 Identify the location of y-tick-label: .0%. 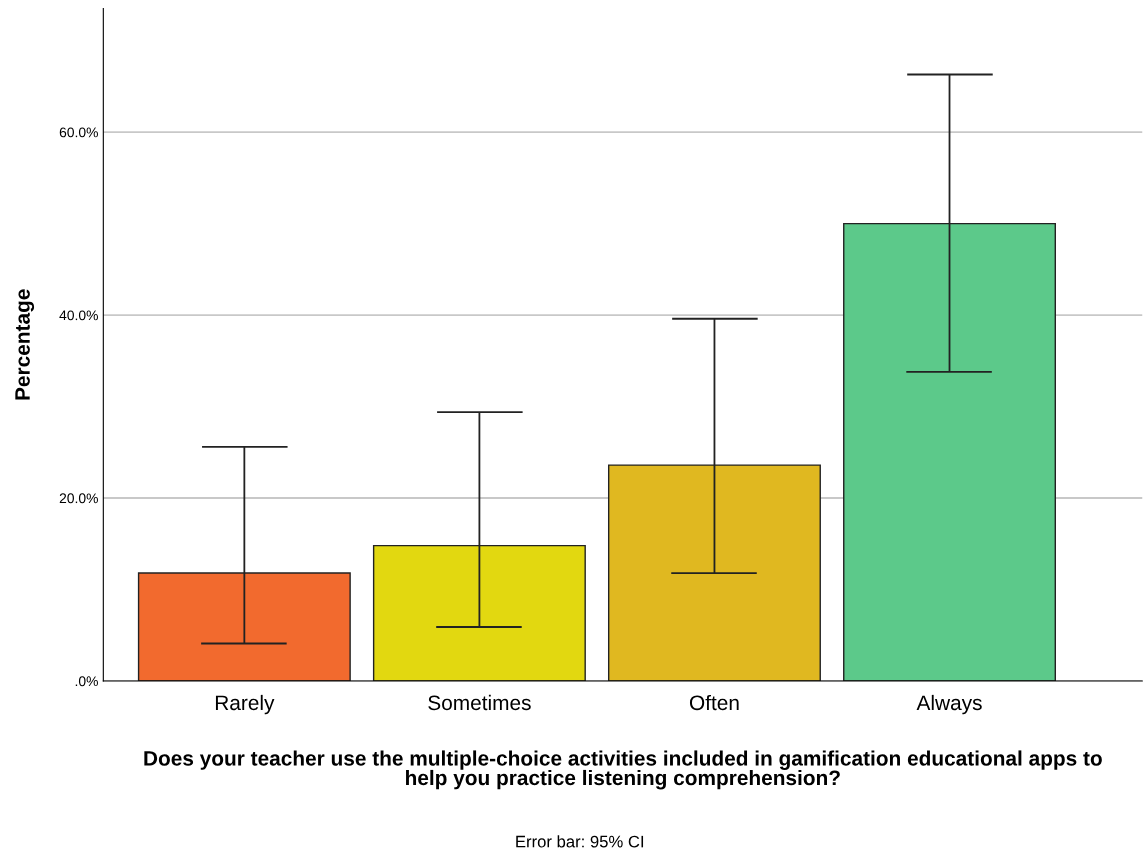
(86, 681).